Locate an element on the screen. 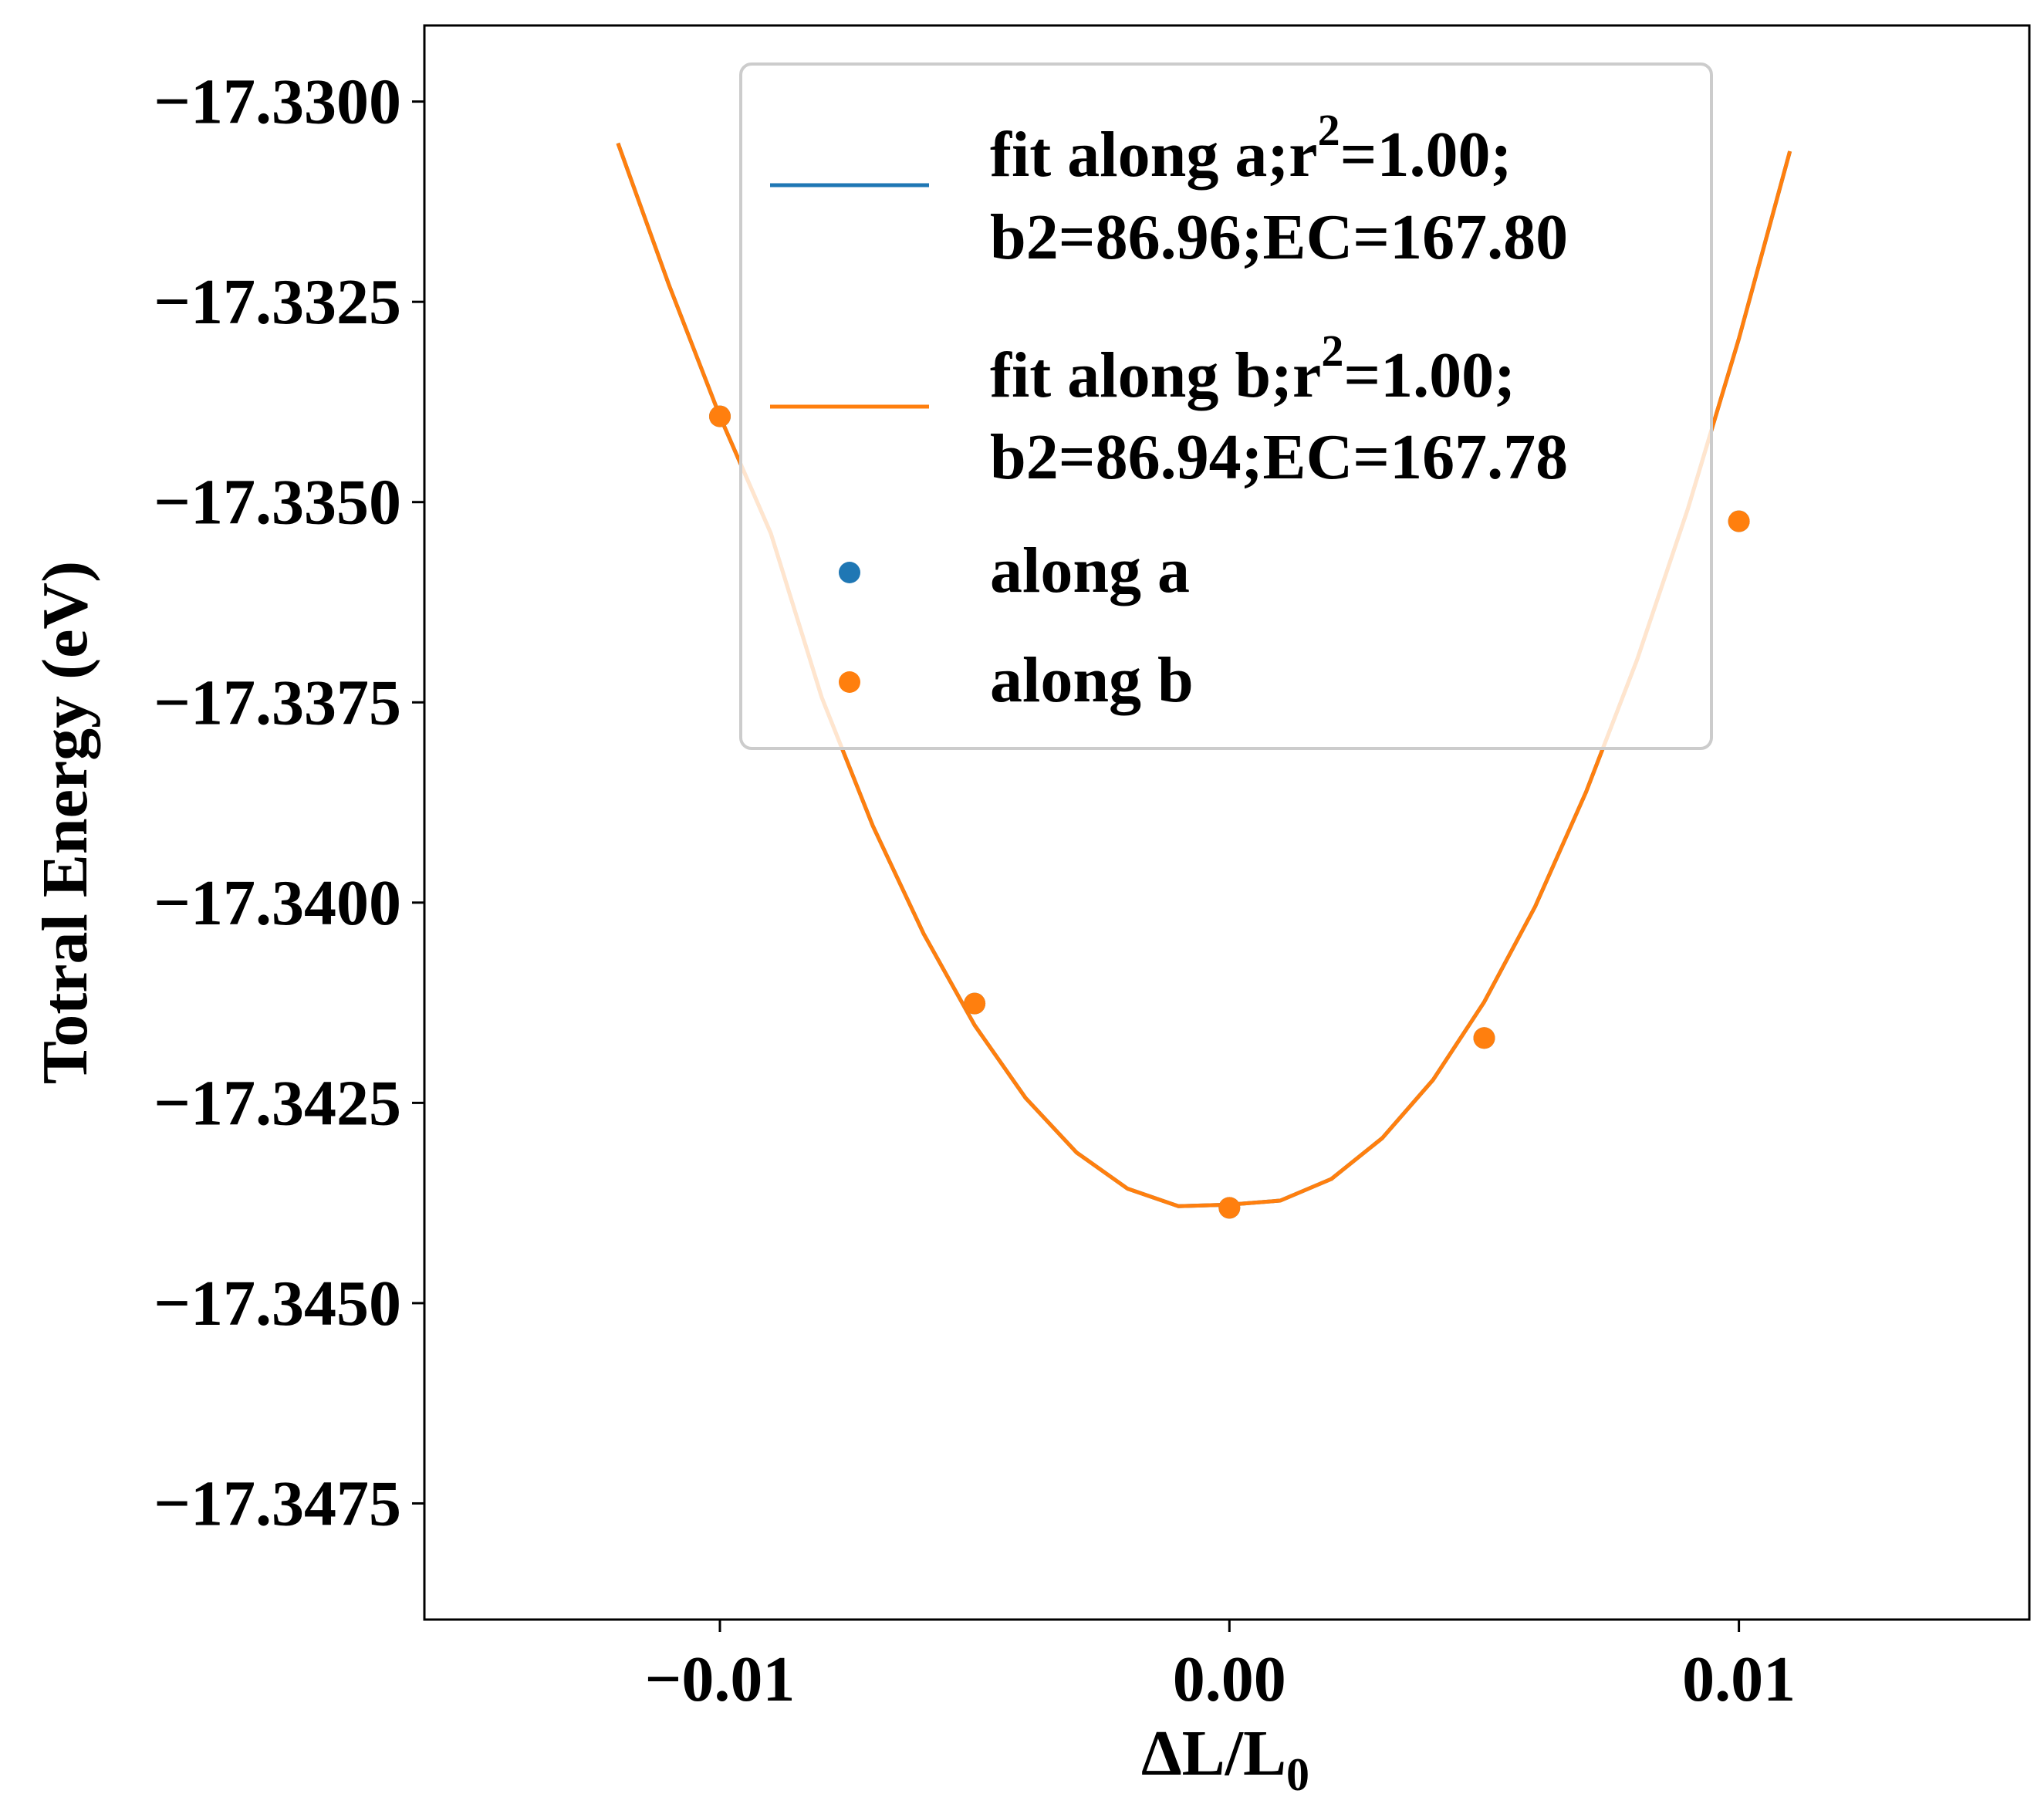  x-axis-label-subscript: 0 is located at coordinates (1297, 1775).